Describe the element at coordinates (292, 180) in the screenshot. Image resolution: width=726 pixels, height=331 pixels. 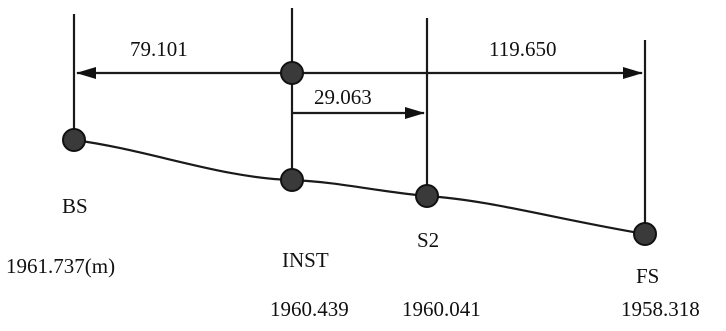
I see `inst-ground-node` at that location.